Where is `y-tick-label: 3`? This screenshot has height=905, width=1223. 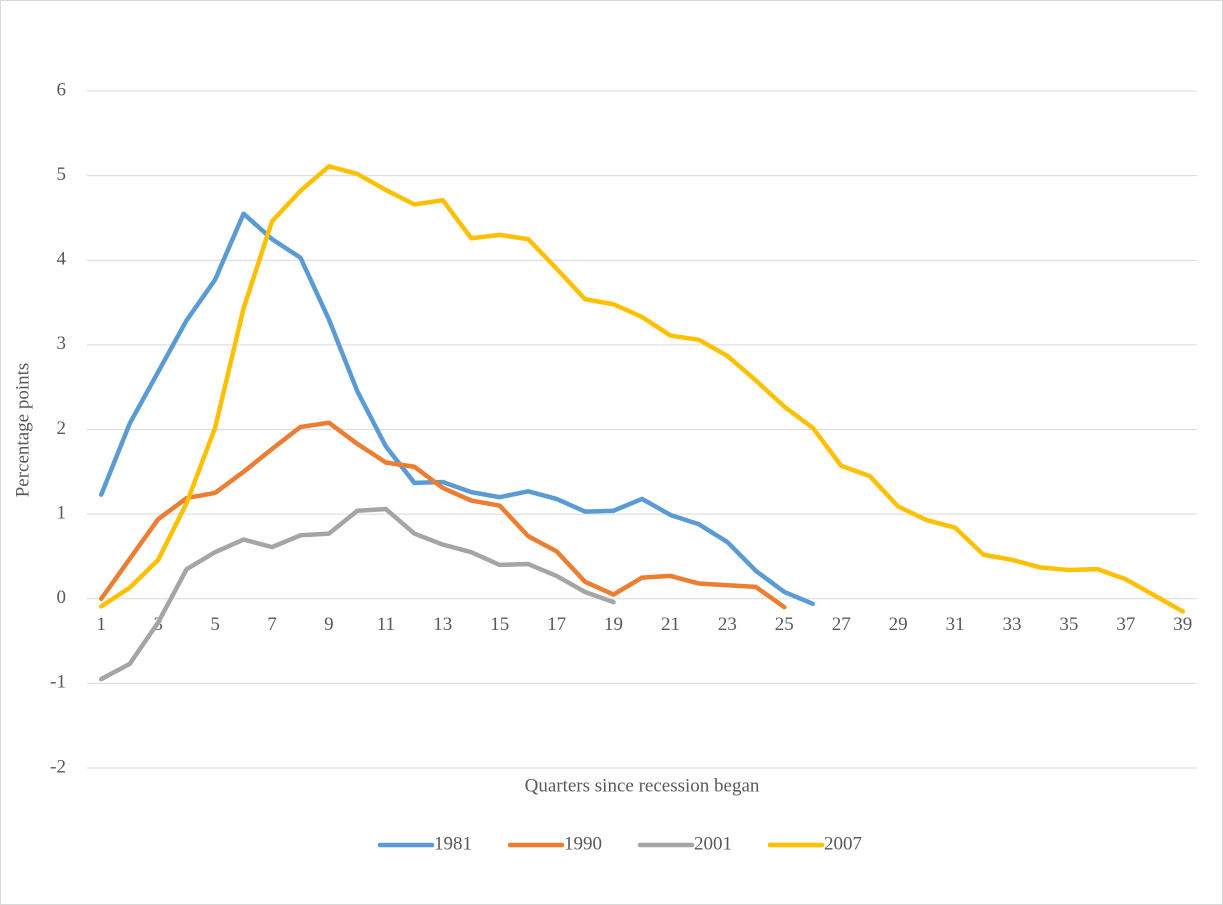 y-tick-label: 3 is located at coordinates (62, 343).